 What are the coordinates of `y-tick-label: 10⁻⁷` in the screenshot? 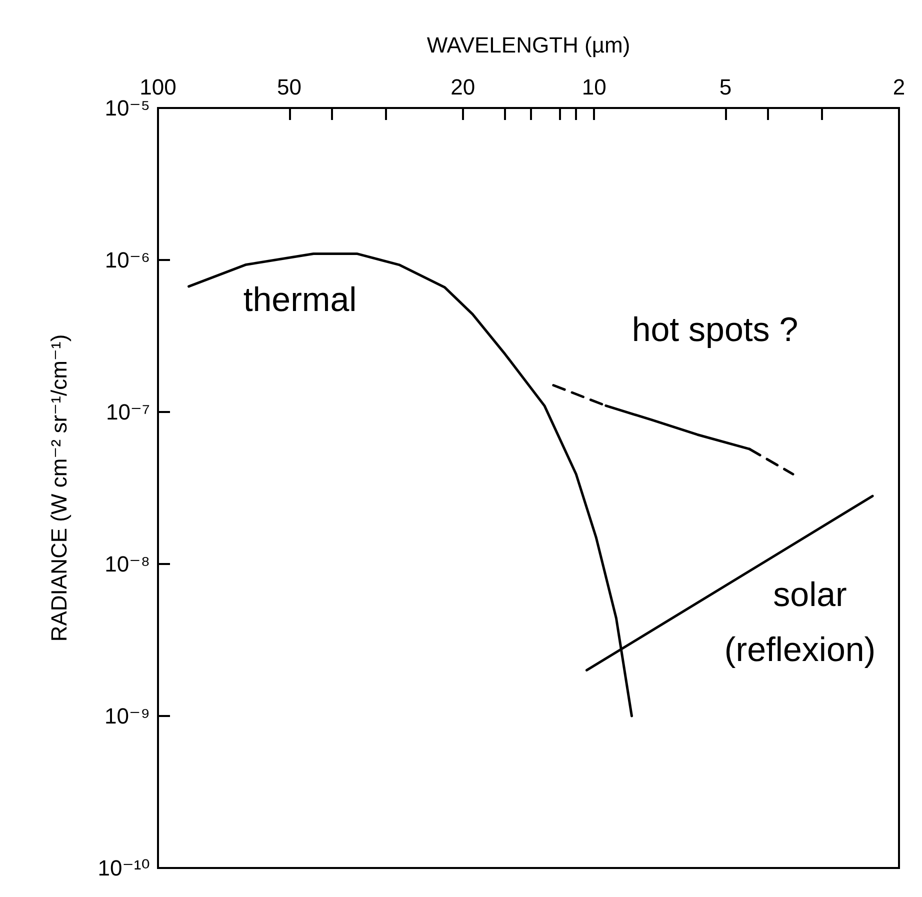 It's located at (128, 412).